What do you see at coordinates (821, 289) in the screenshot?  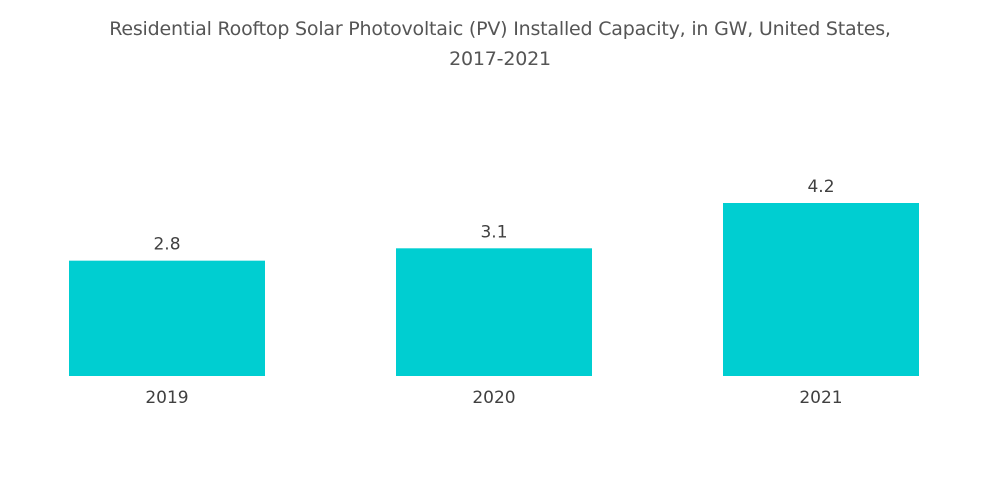 I see `bar-2021` at bounding box center [821, 289].